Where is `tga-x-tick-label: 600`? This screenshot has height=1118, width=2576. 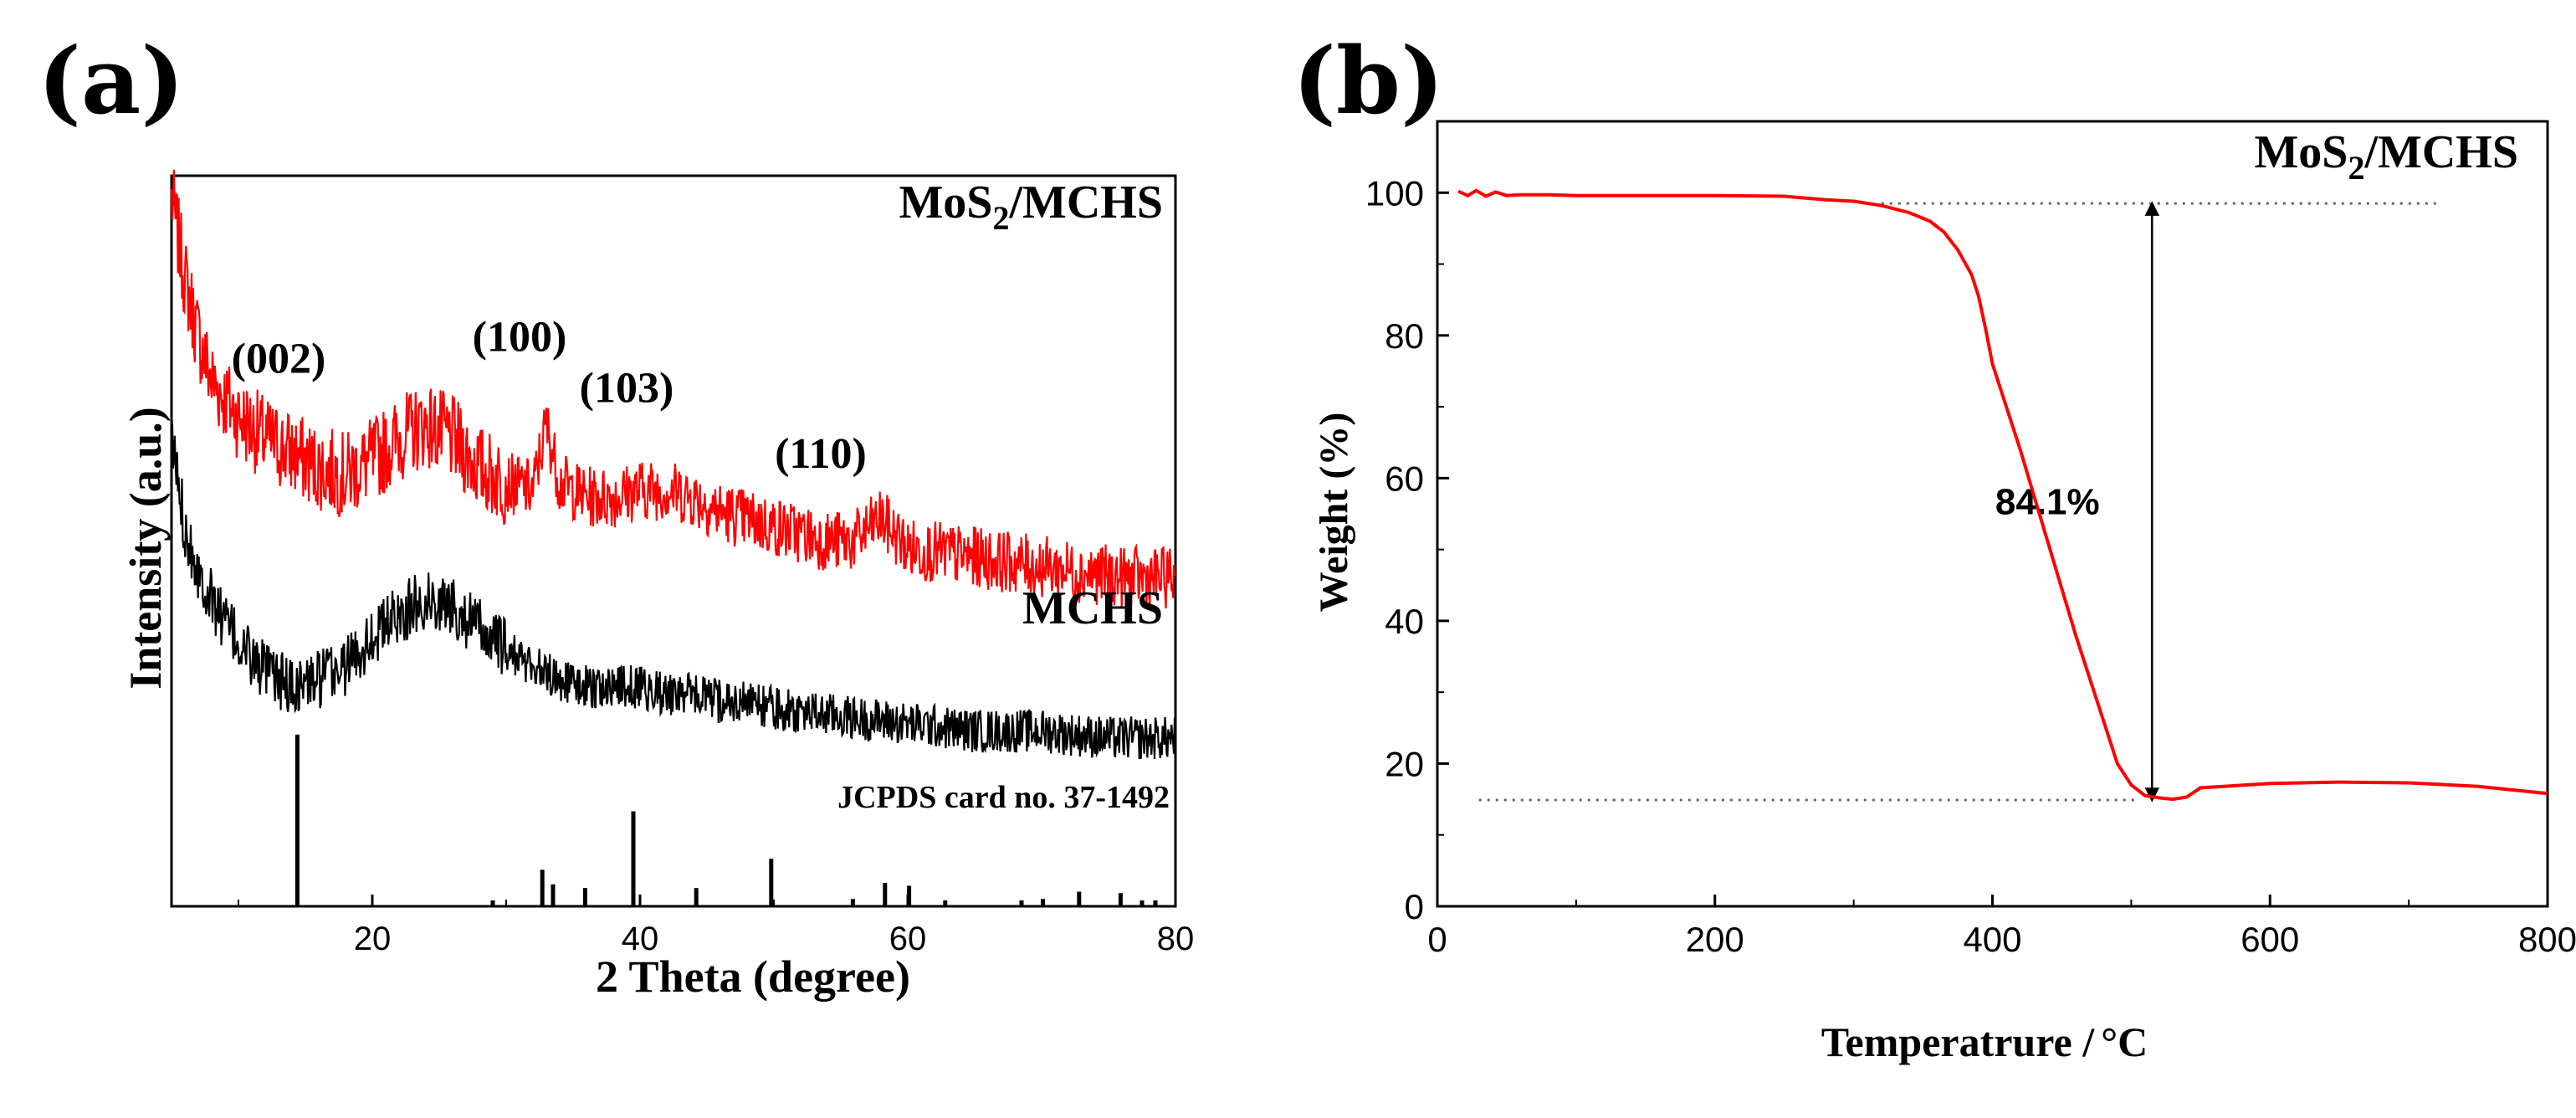
tga-x-tick-label: 600 is located at coordinates (2270, 939).